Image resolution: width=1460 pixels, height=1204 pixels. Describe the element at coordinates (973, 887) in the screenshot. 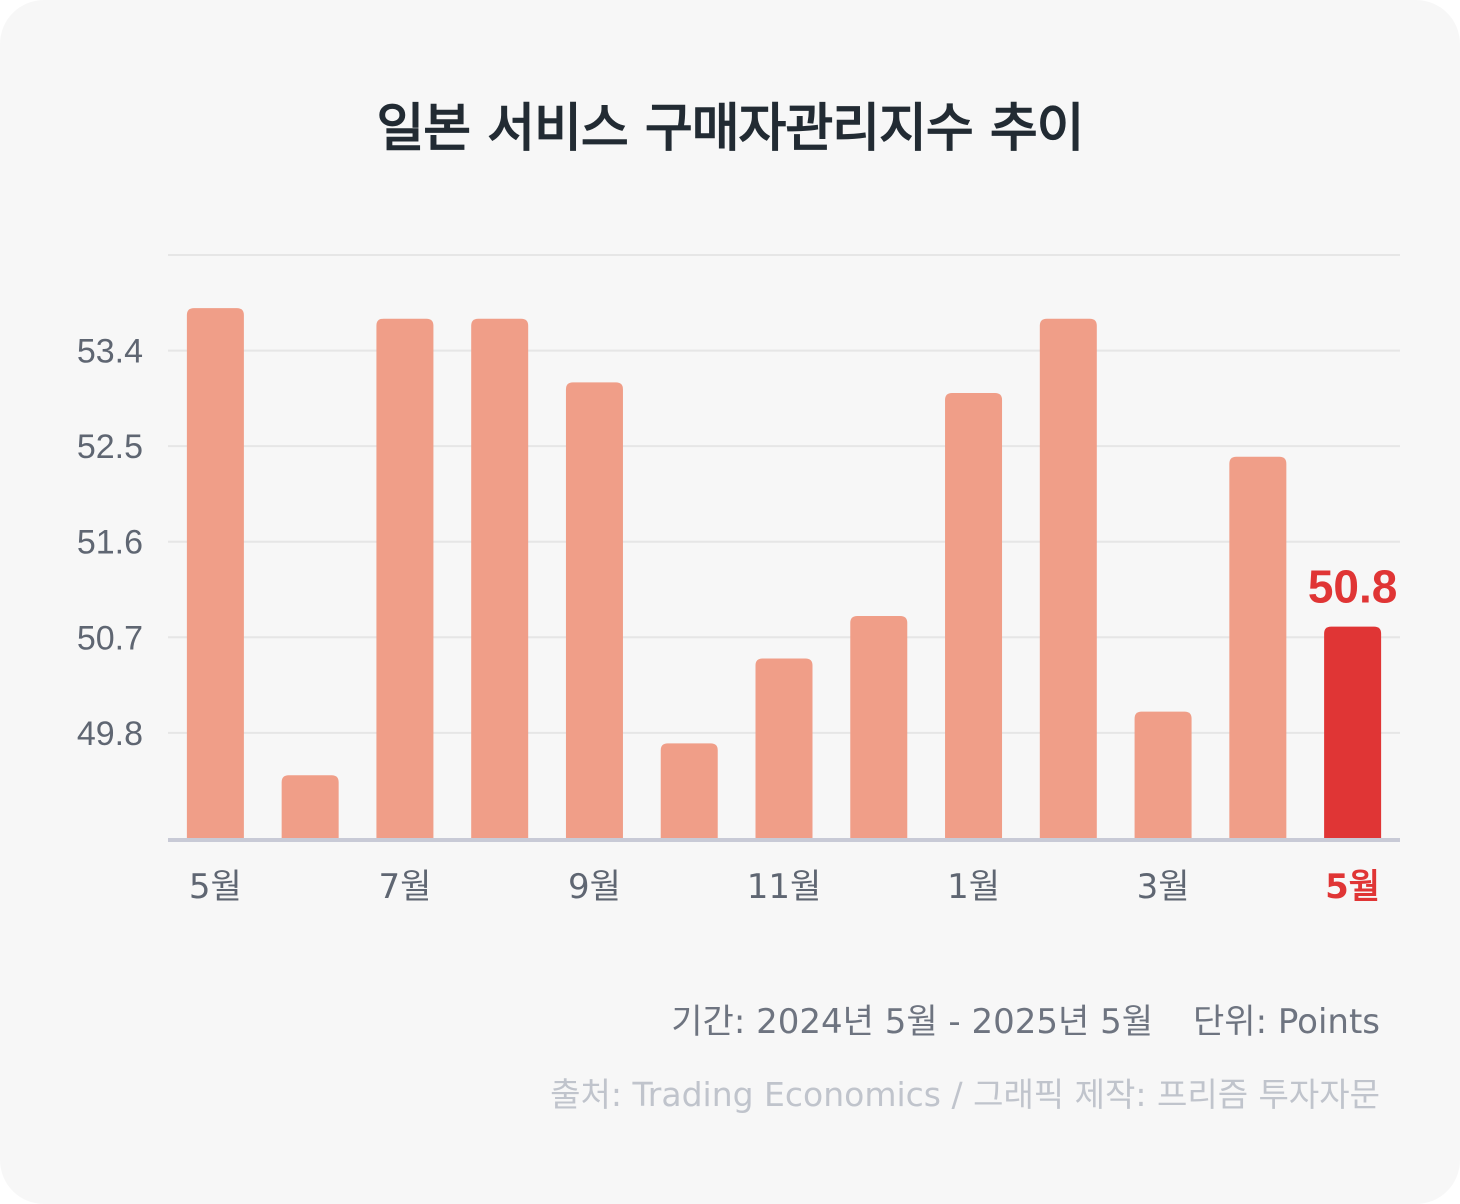

I see `x-tick-label: 1월` at that location.